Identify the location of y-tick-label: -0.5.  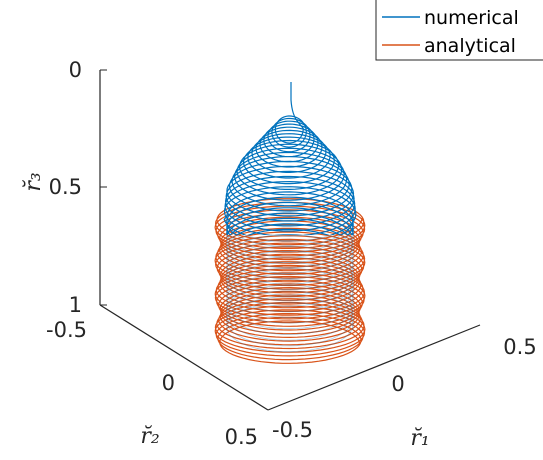
(66, 330).